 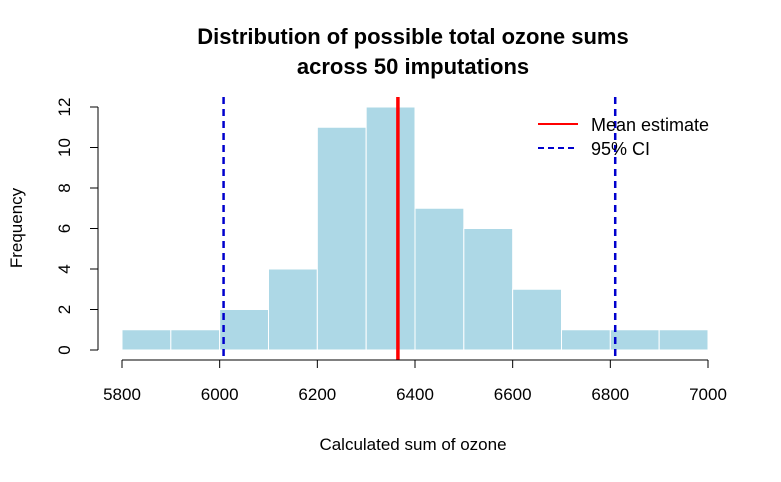 I want to click on y-ticks-group: 0 2 4 6 8 10 12, so click(x=76, y=226).